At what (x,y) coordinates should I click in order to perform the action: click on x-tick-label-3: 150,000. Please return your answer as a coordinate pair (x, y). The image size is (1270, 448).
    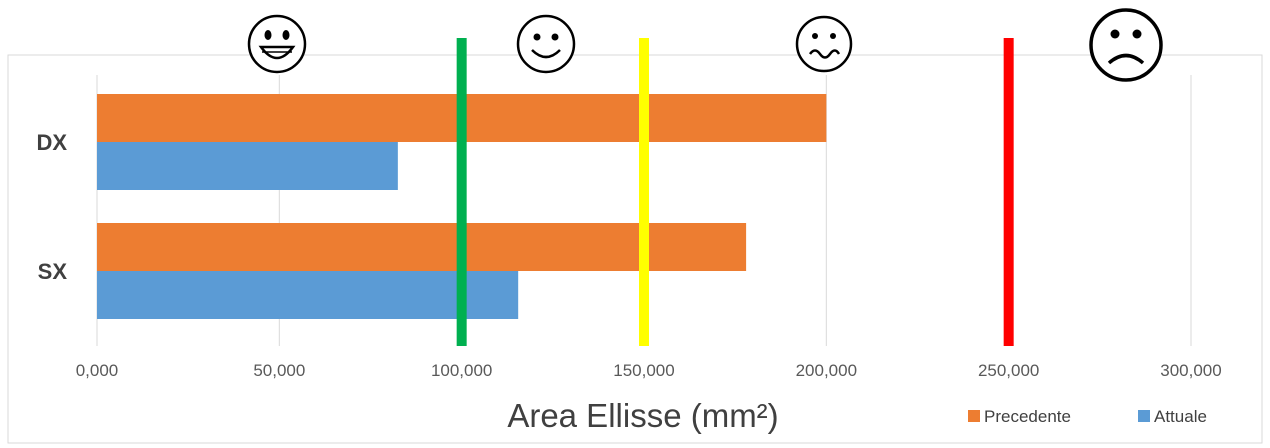
    Looking at the image, I should click on (643, 370).